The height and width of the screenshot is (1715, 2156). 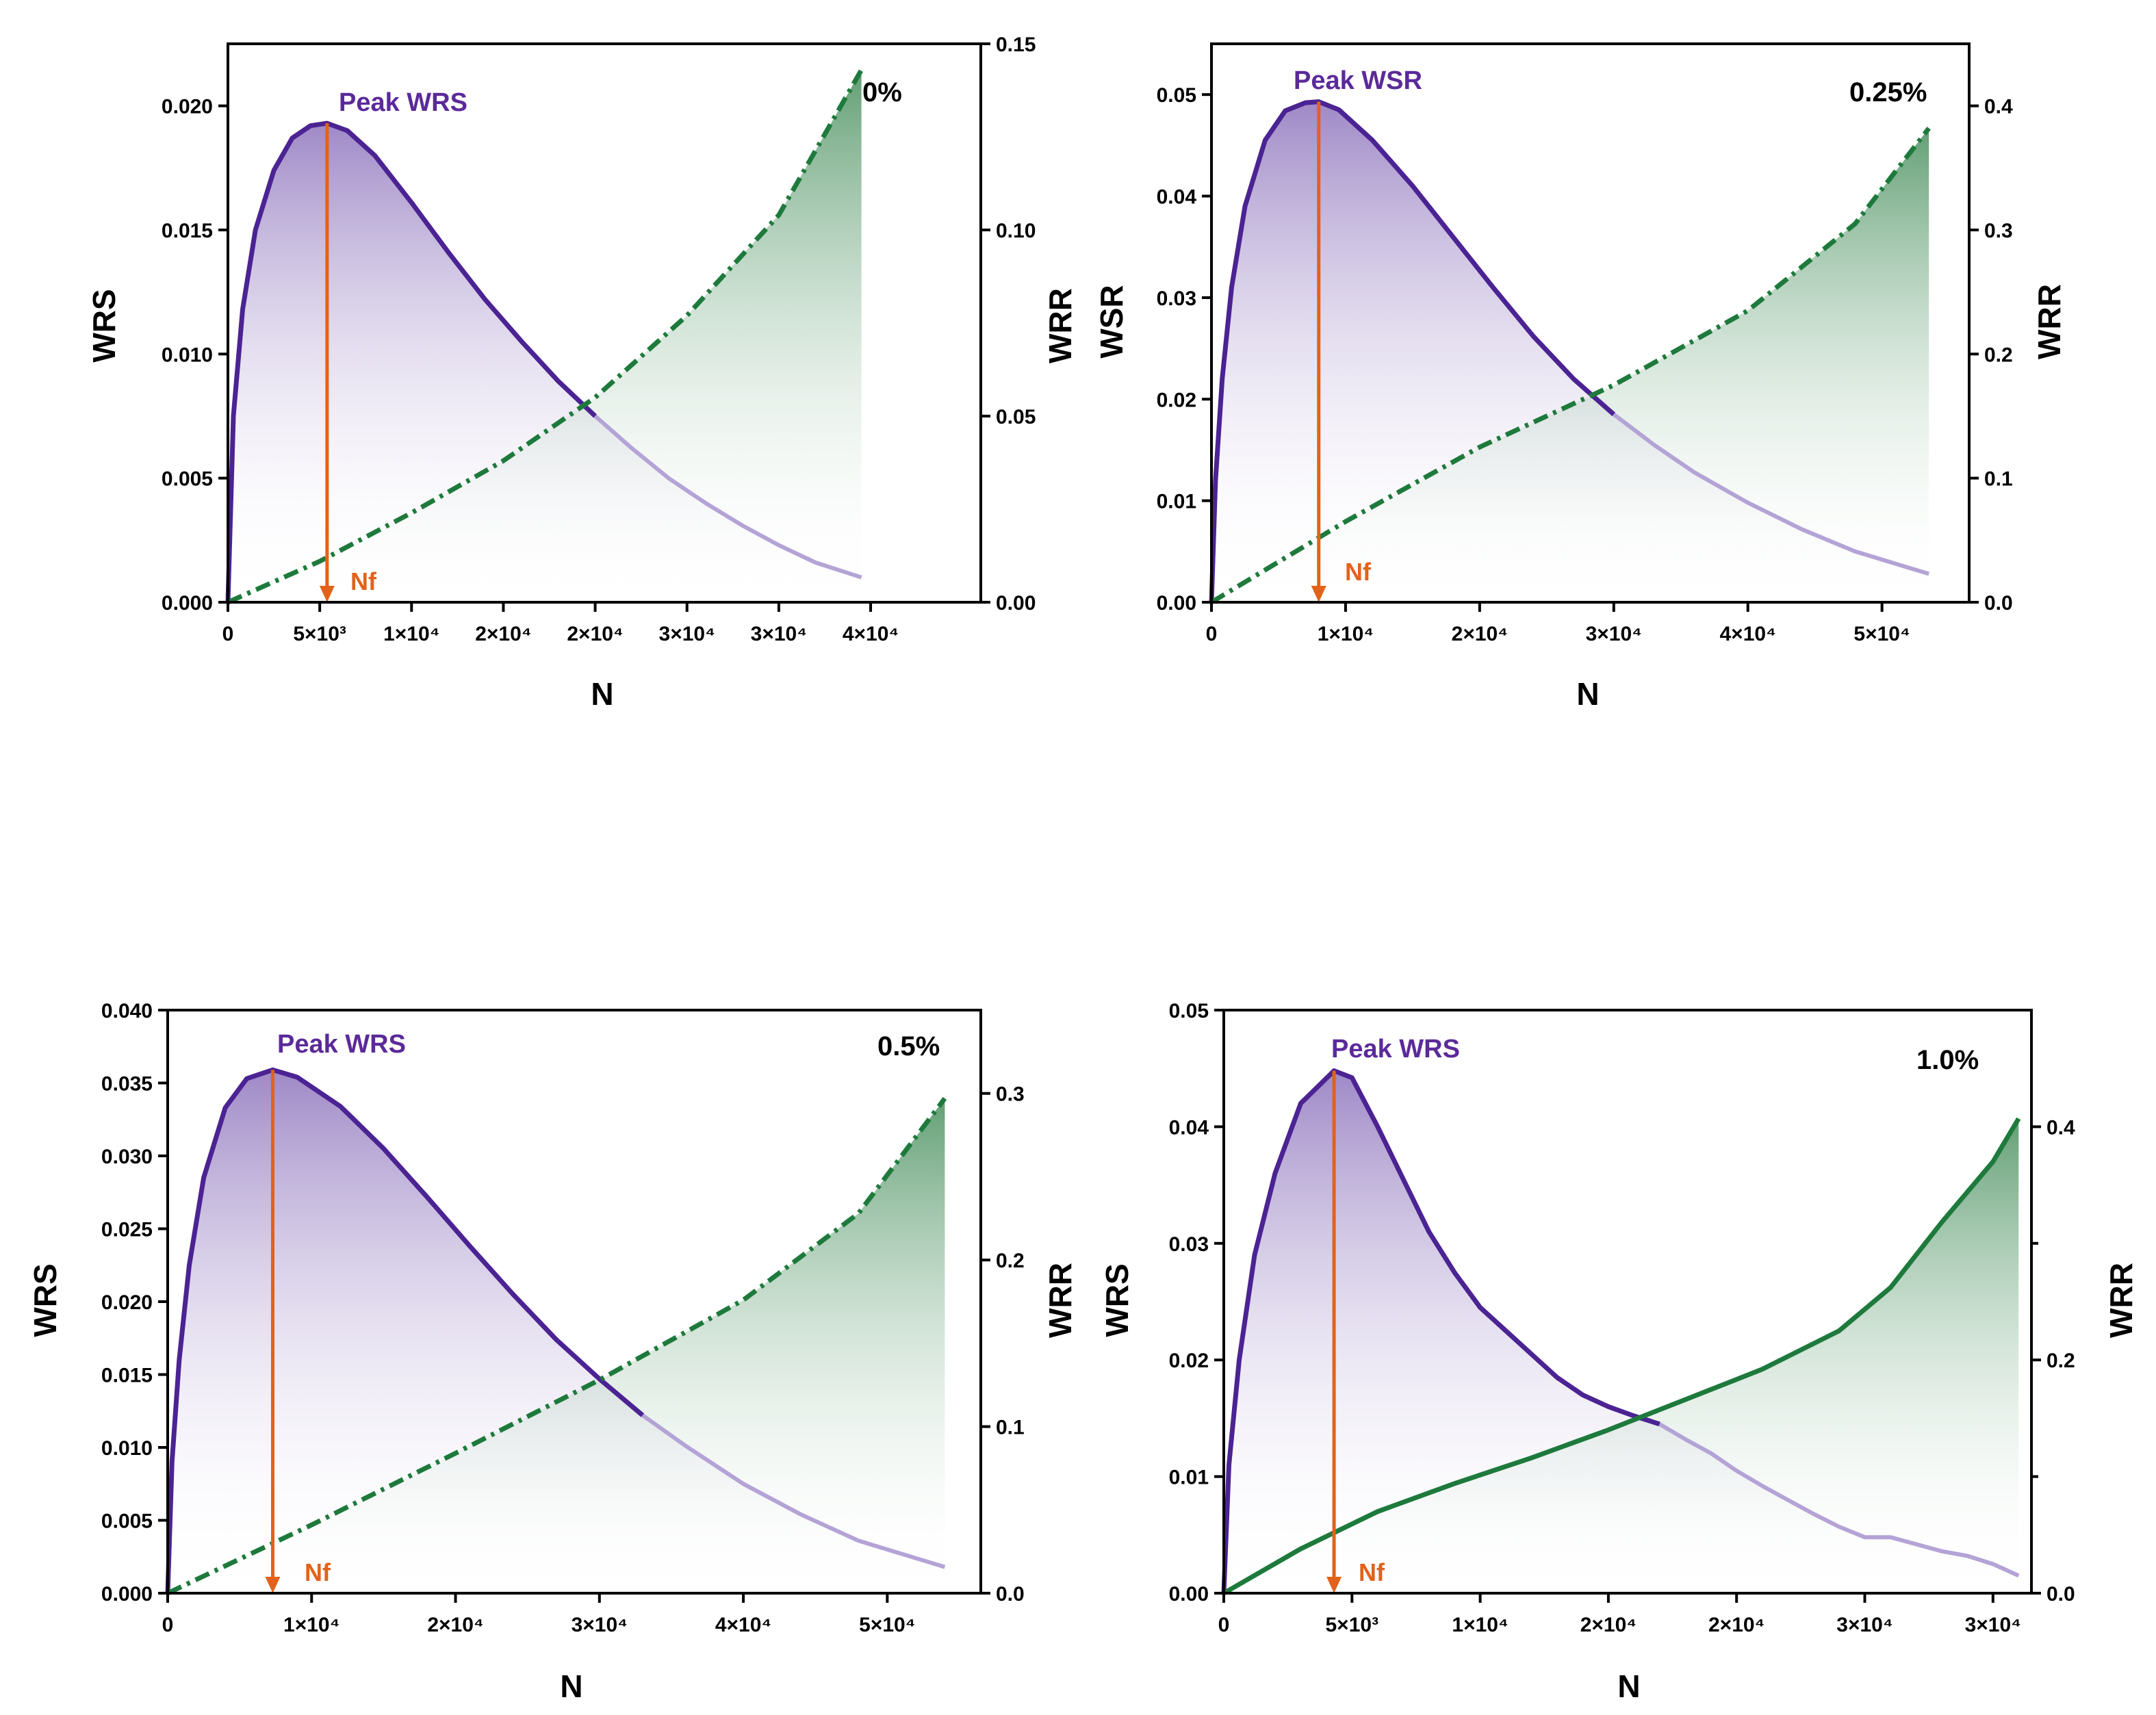 I want to click on y-left-tick-label: 0.01, so click(x=1176, y=502).